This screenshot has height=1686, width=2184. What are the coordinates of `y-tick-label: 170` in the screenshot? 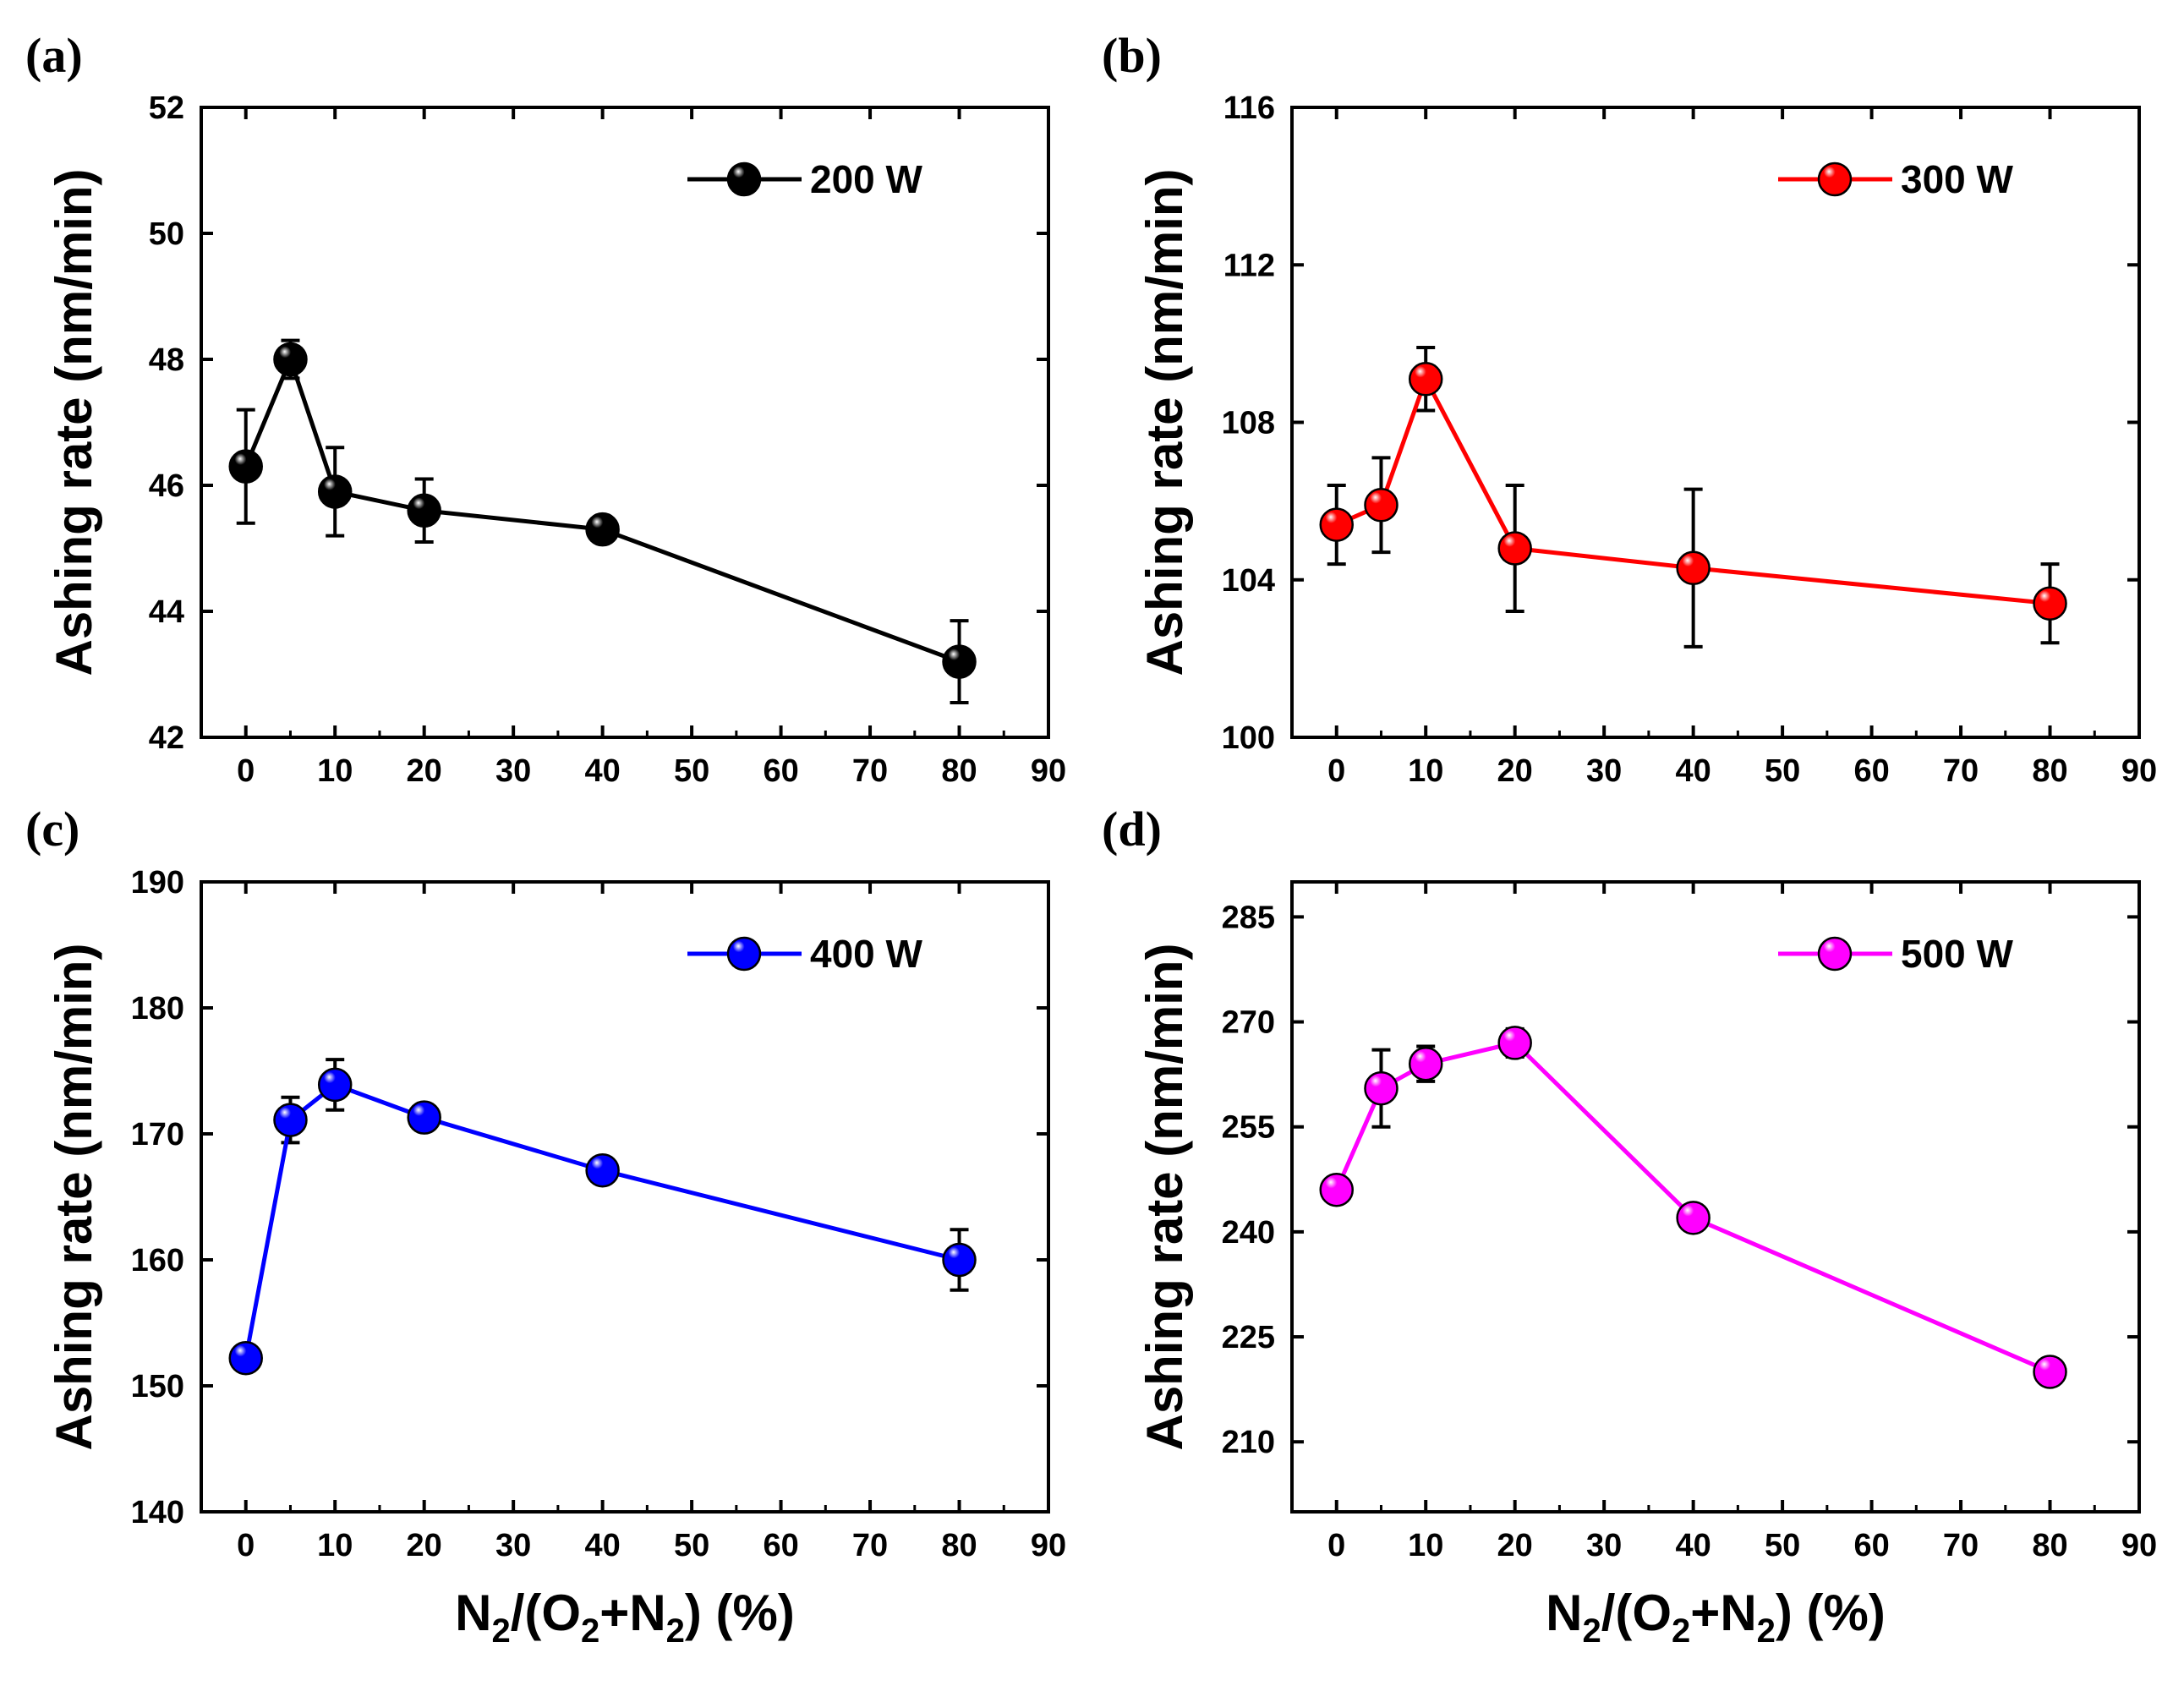 It's located at (157, 1134).